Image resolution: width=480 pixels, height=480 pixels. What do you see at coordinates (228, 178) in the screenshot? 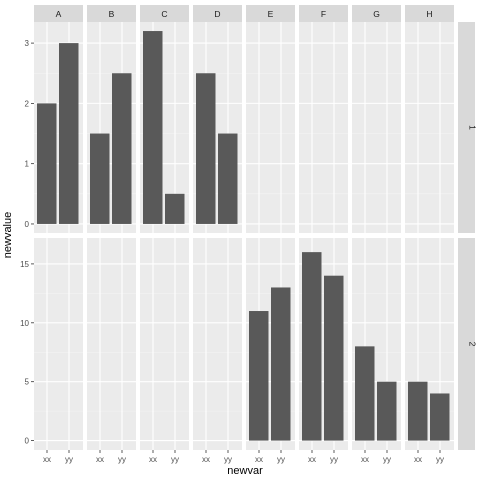
I see `bar-D-yy` at bounding box center [228, 178].